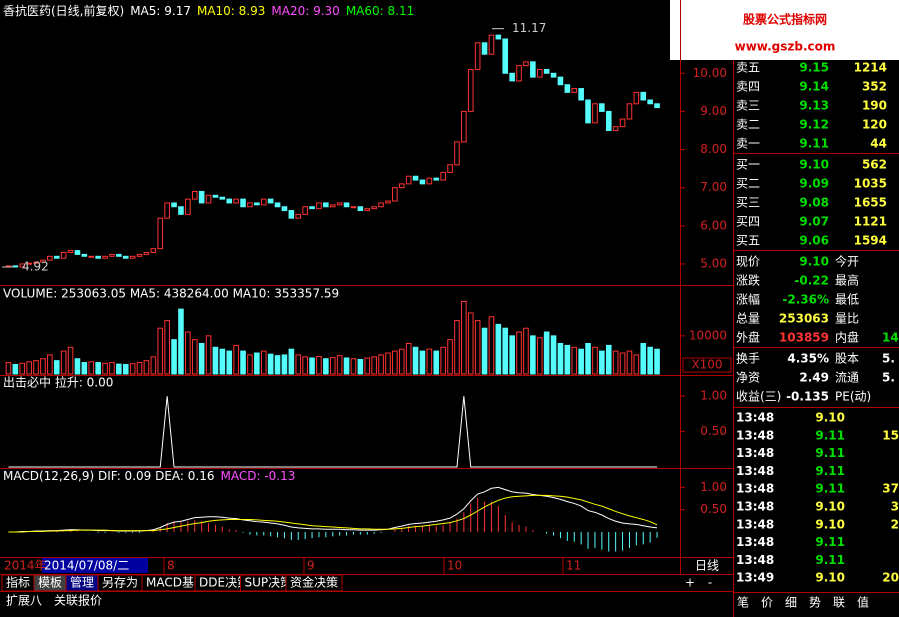 The width and height of the screenshot is (899, 617). I want to click on side-tab: 价, so click(767, 603).